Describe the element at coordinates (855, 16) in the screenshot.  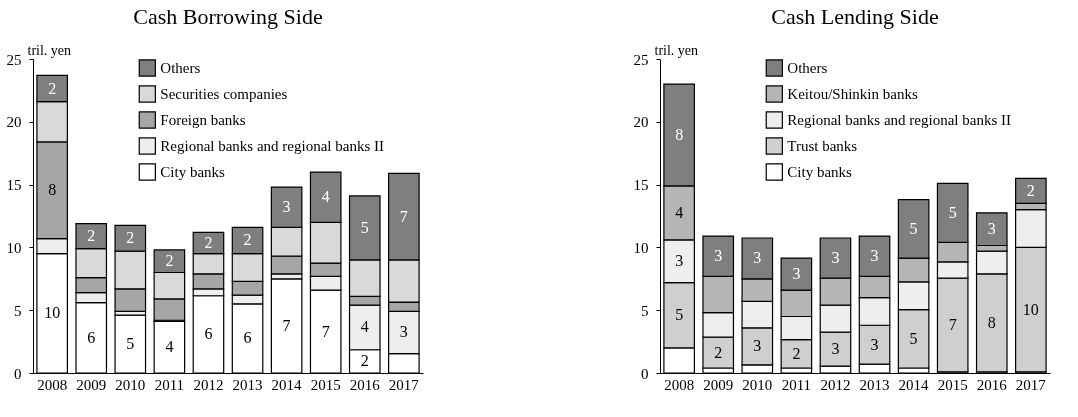
I see `chart-title: Cash Lending Side` at that location.